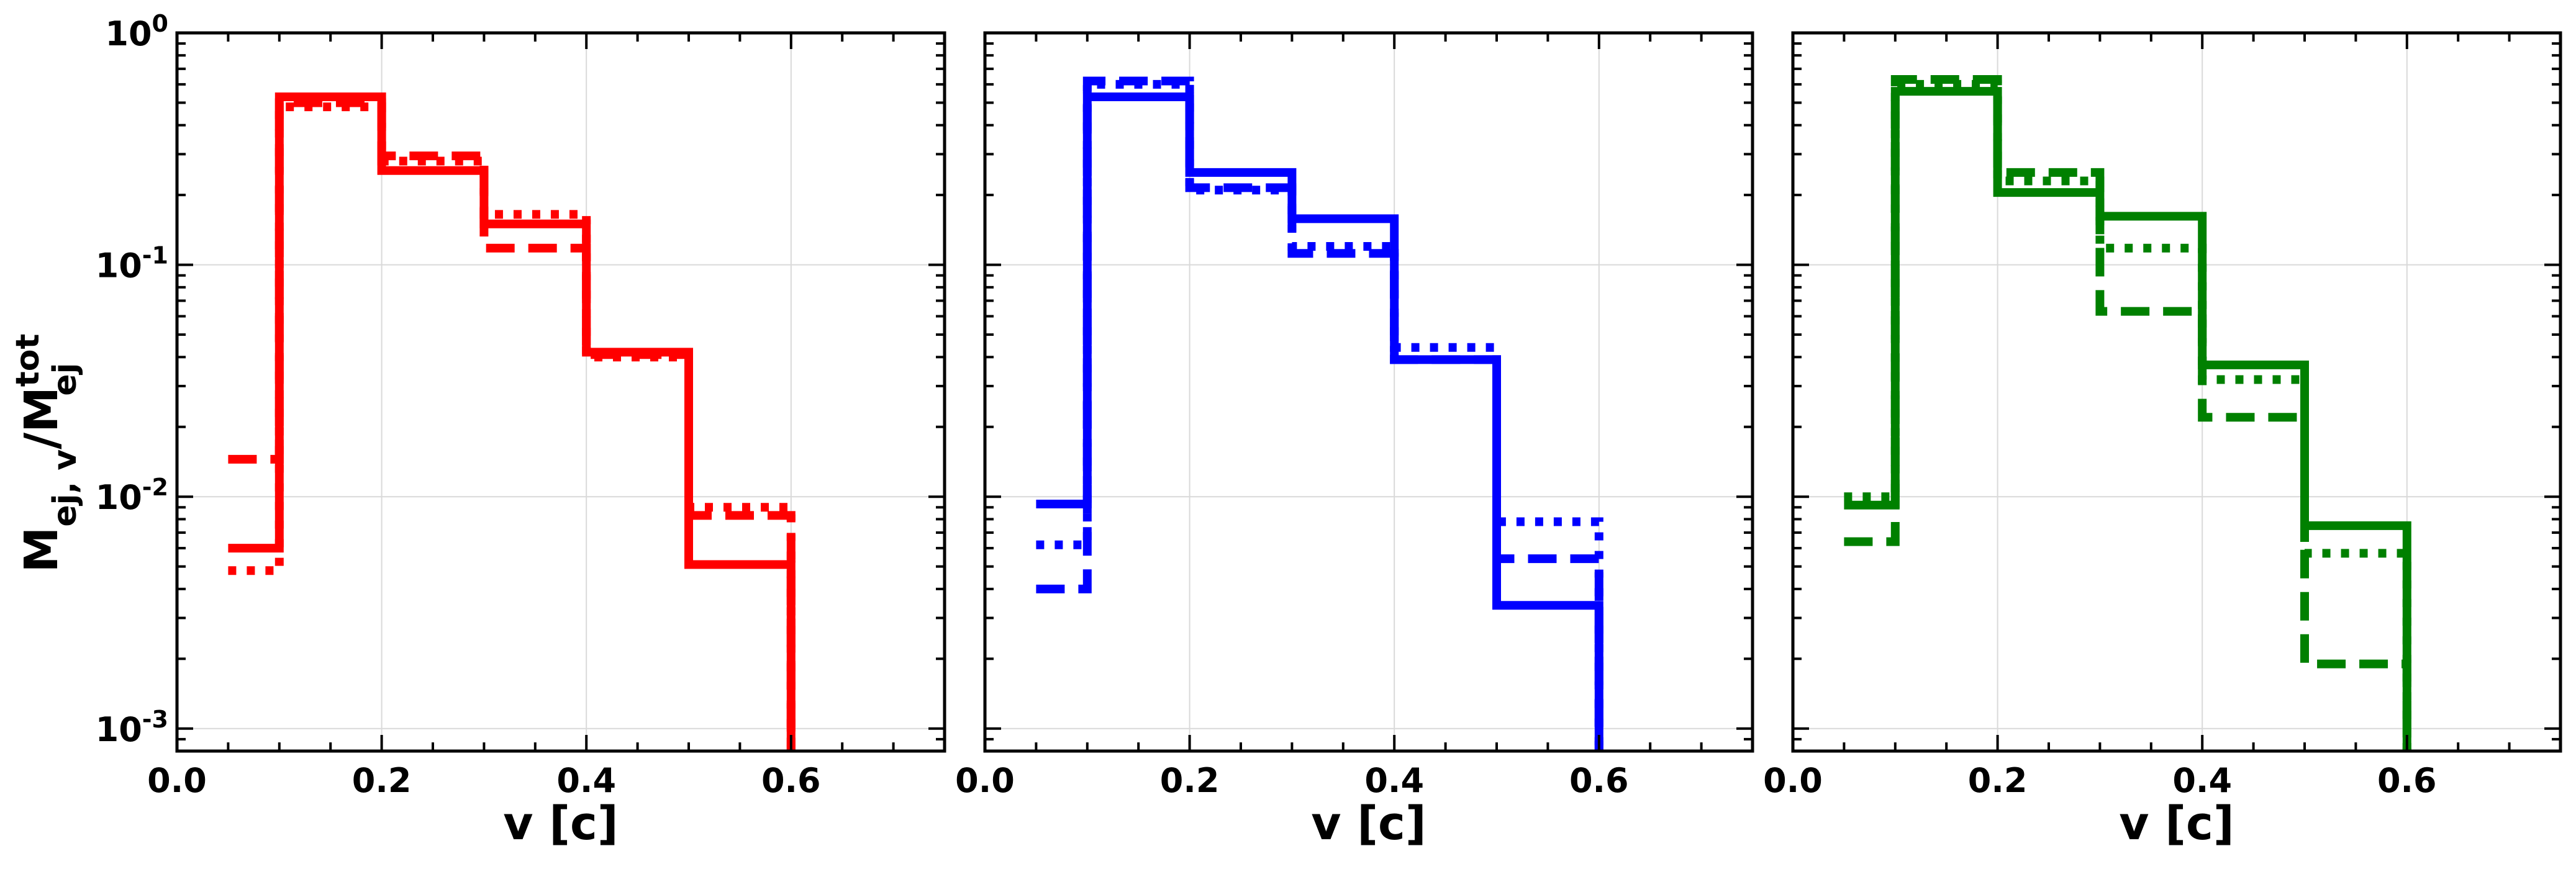 The width and height of the screenshot is (2576, 869). What do you see at coordinates (46, 453) in the screenshot?
I see `y-axis-label: Mej, v/Mtotej` at bounding box center [46, 453].